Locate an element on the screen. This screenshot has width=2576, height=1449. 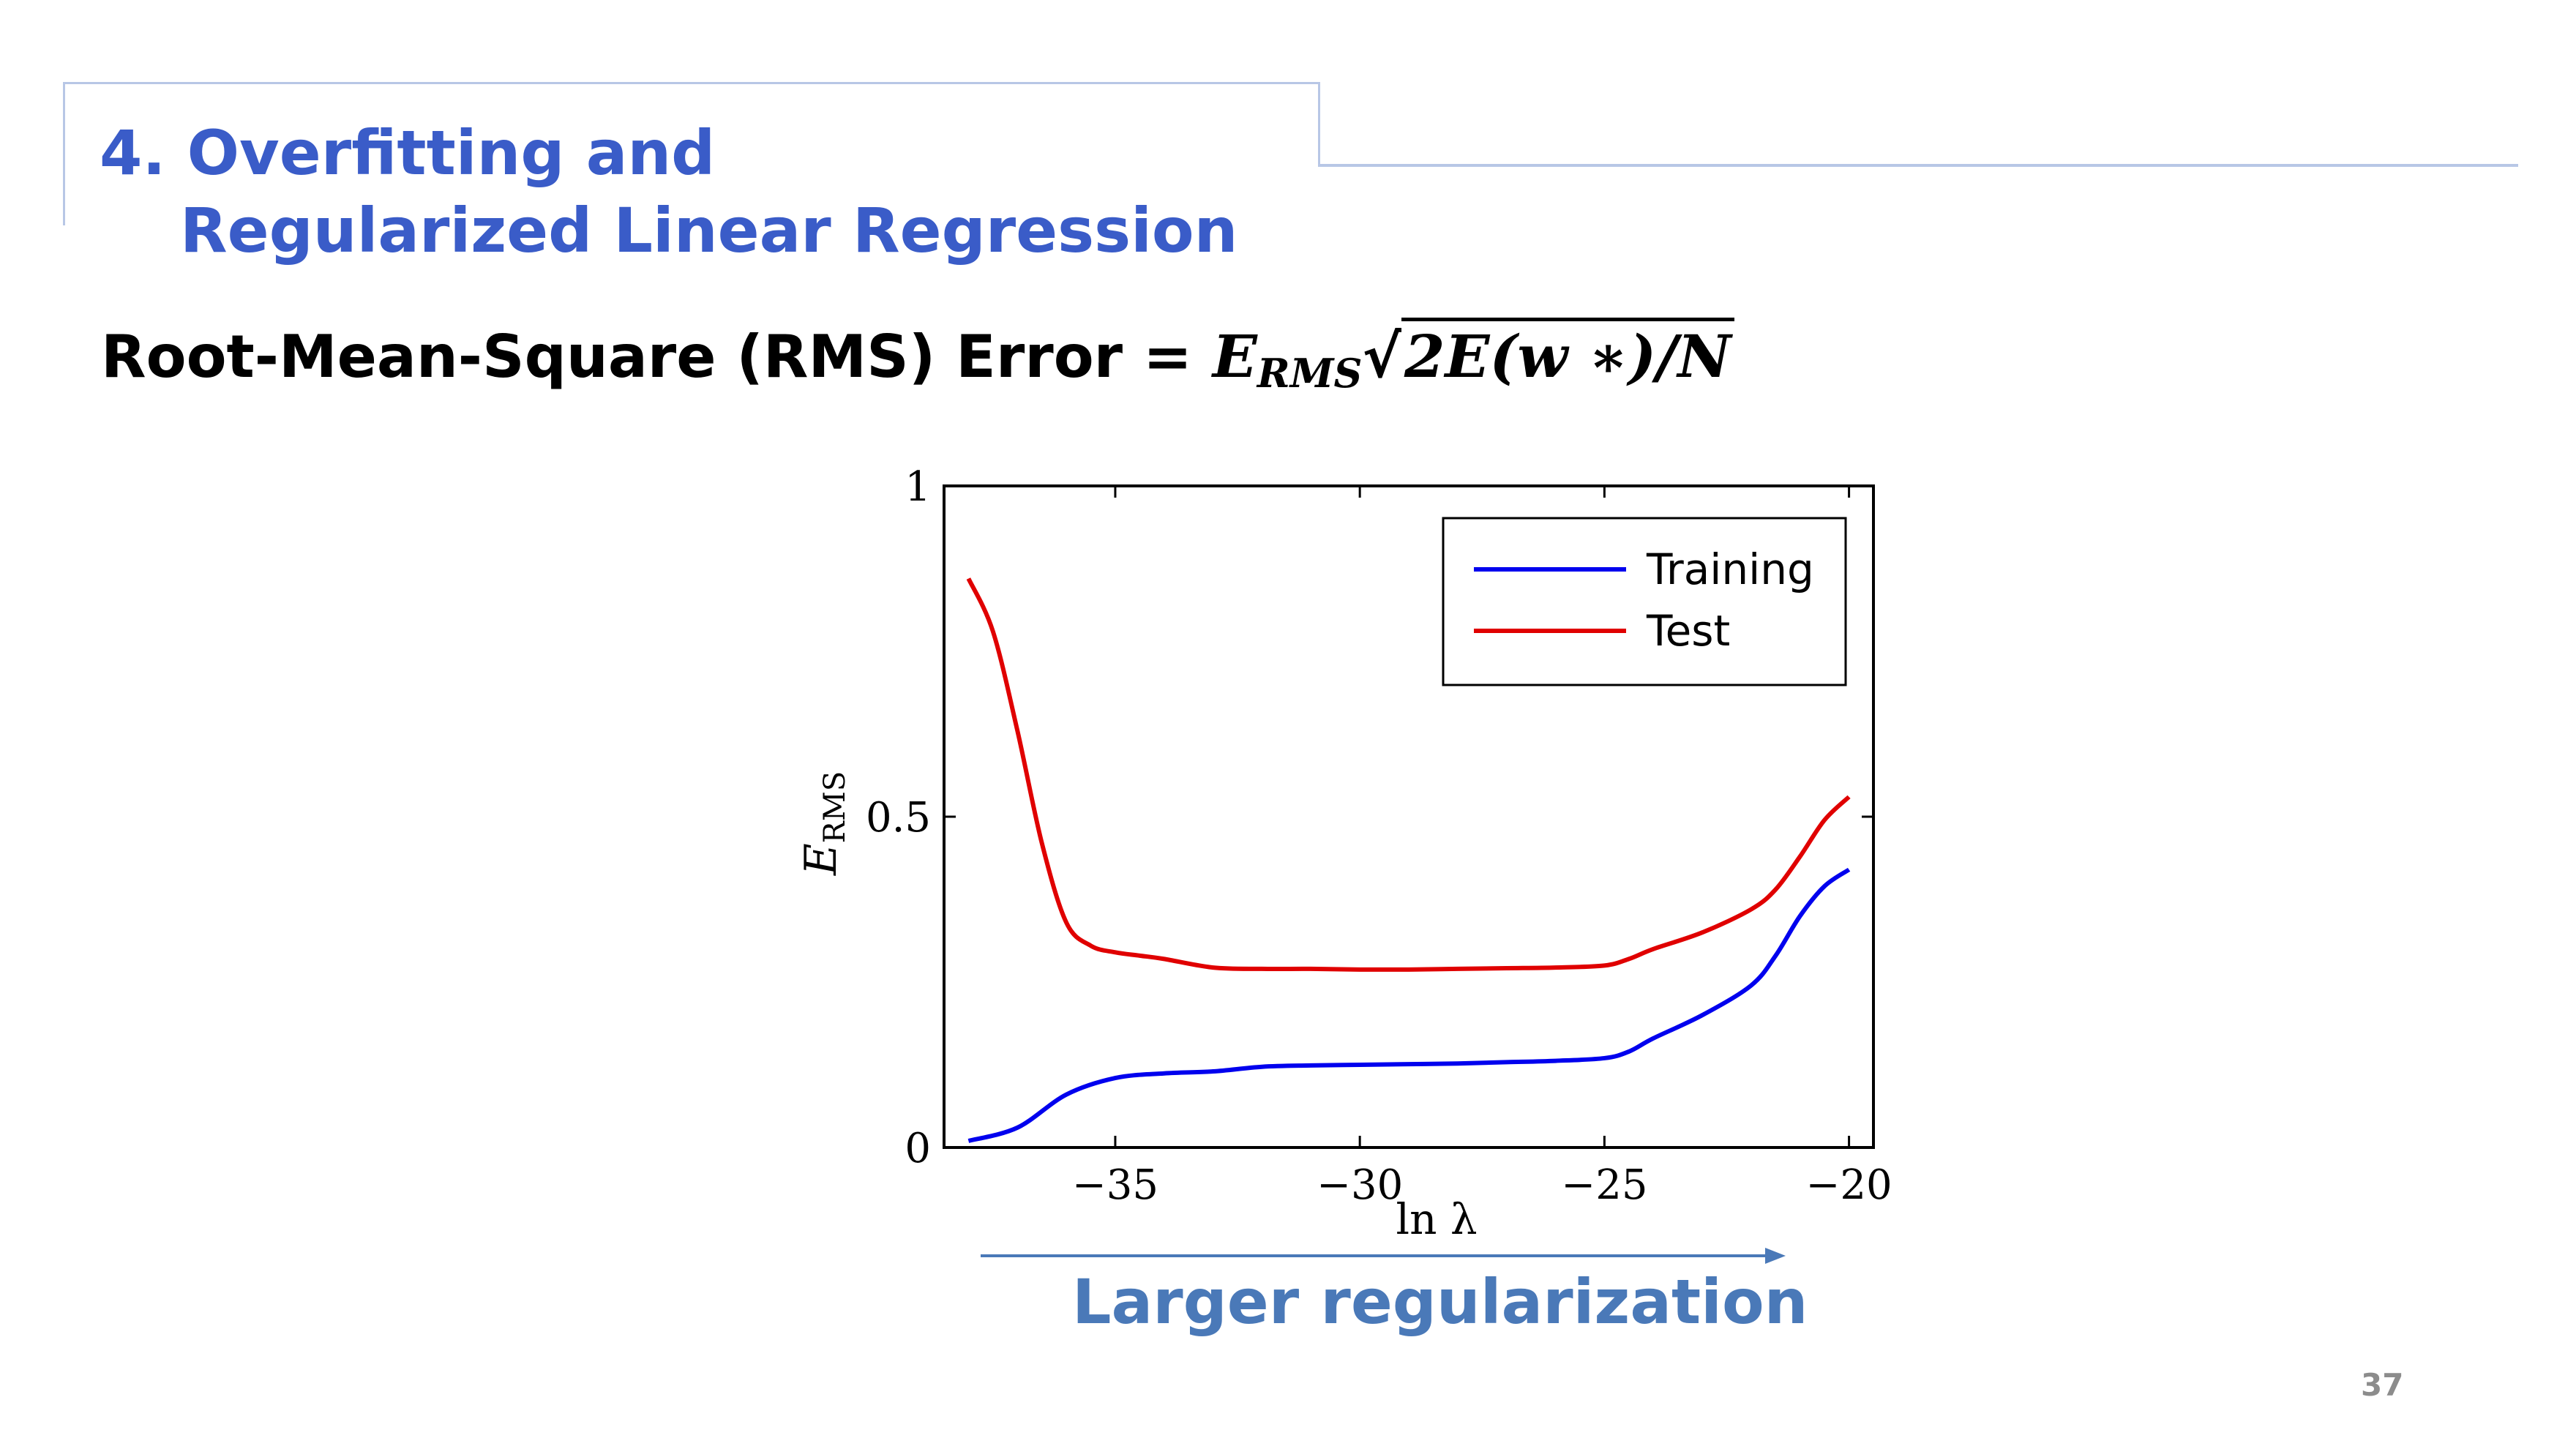
x-axis-label: ln λ is located at coordinates (1437, 1219).